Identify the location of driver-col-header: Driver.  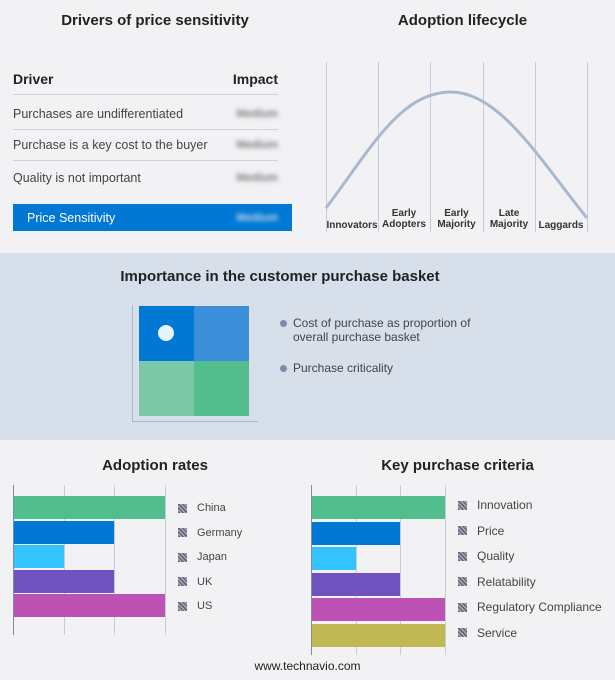
(33, 79).